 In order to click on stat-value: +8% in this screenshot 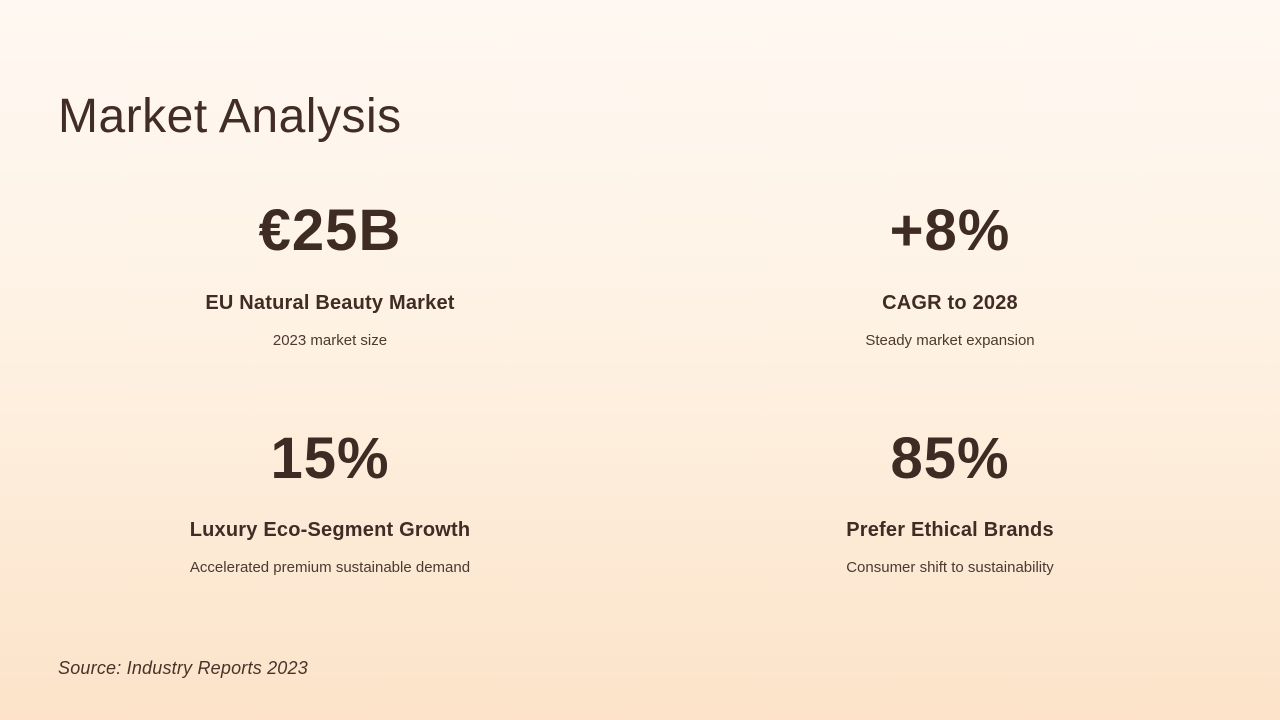, I will do `click(950, 230)`.